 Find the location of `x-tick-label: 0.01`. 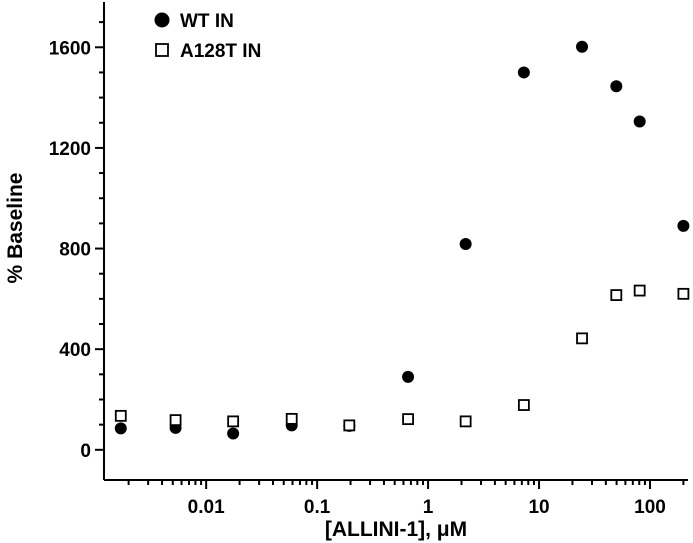

x-tick-label: 0.01 is located at coordinates (206, 507).